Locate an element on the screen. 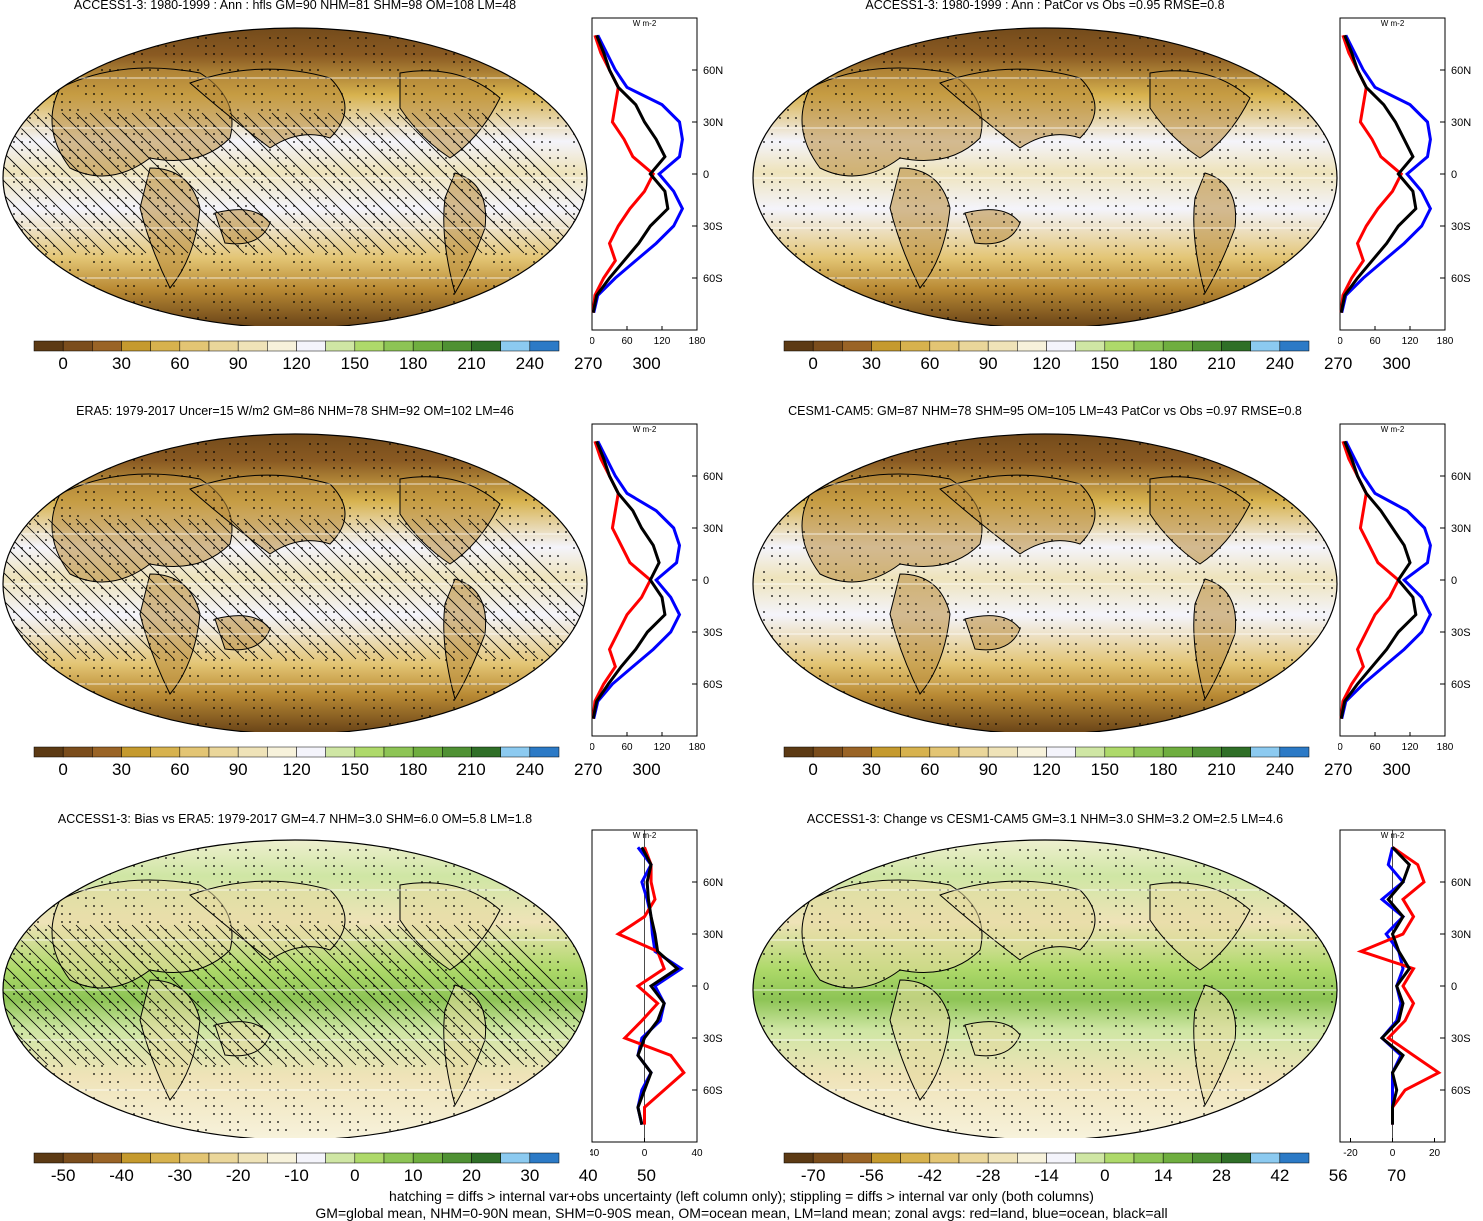 The height and width of the screenshot is (1221, 1483). zonal-line-all is located at coordinates (629, 579).